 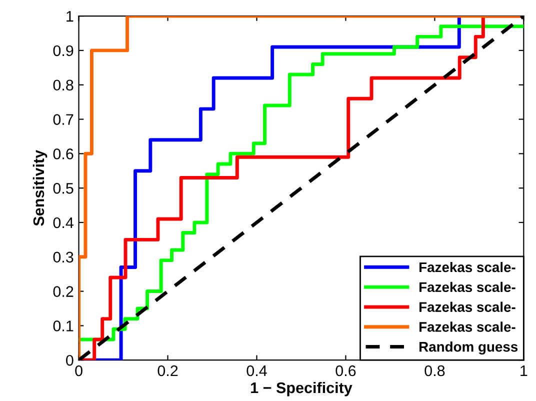 I want to click on y-tick-label: 0.2, so click(x=63, y=291).